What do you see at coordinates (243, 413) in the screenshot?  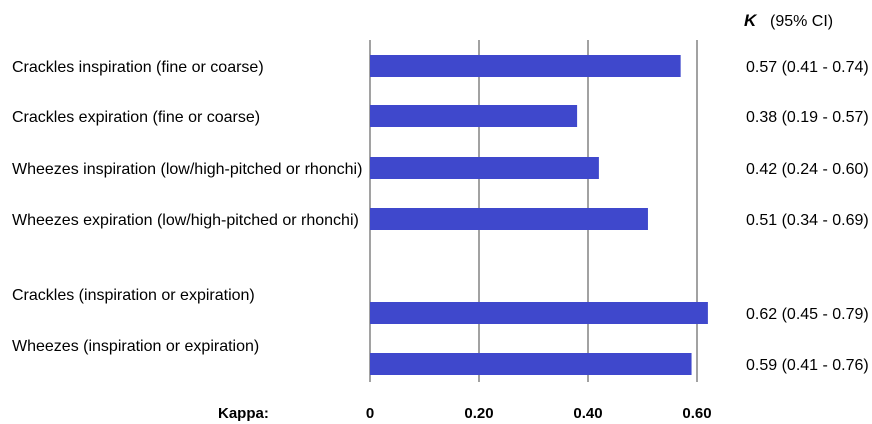 I see `x-axis-title: Kappa:` at bounding box center [243, 413].